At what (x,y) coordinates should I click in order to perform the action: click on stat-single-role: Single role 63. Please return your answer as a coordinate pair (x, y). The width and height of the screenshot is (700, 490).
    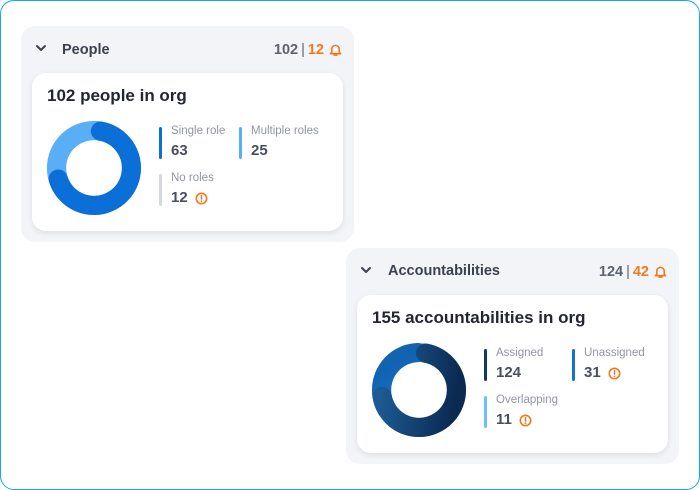
    Looking at the image, I should click on (192, 142).